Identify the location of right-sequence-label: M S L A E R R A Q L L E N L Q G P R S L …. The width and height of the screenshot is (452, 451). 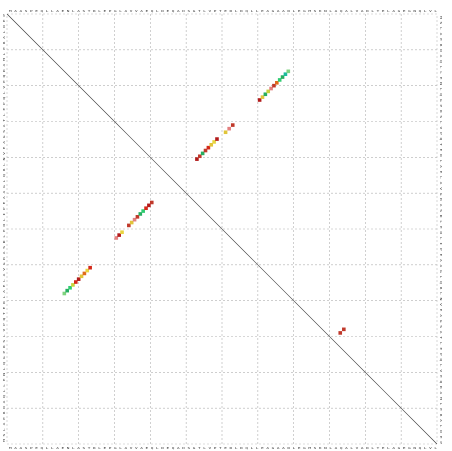
(441, 230).